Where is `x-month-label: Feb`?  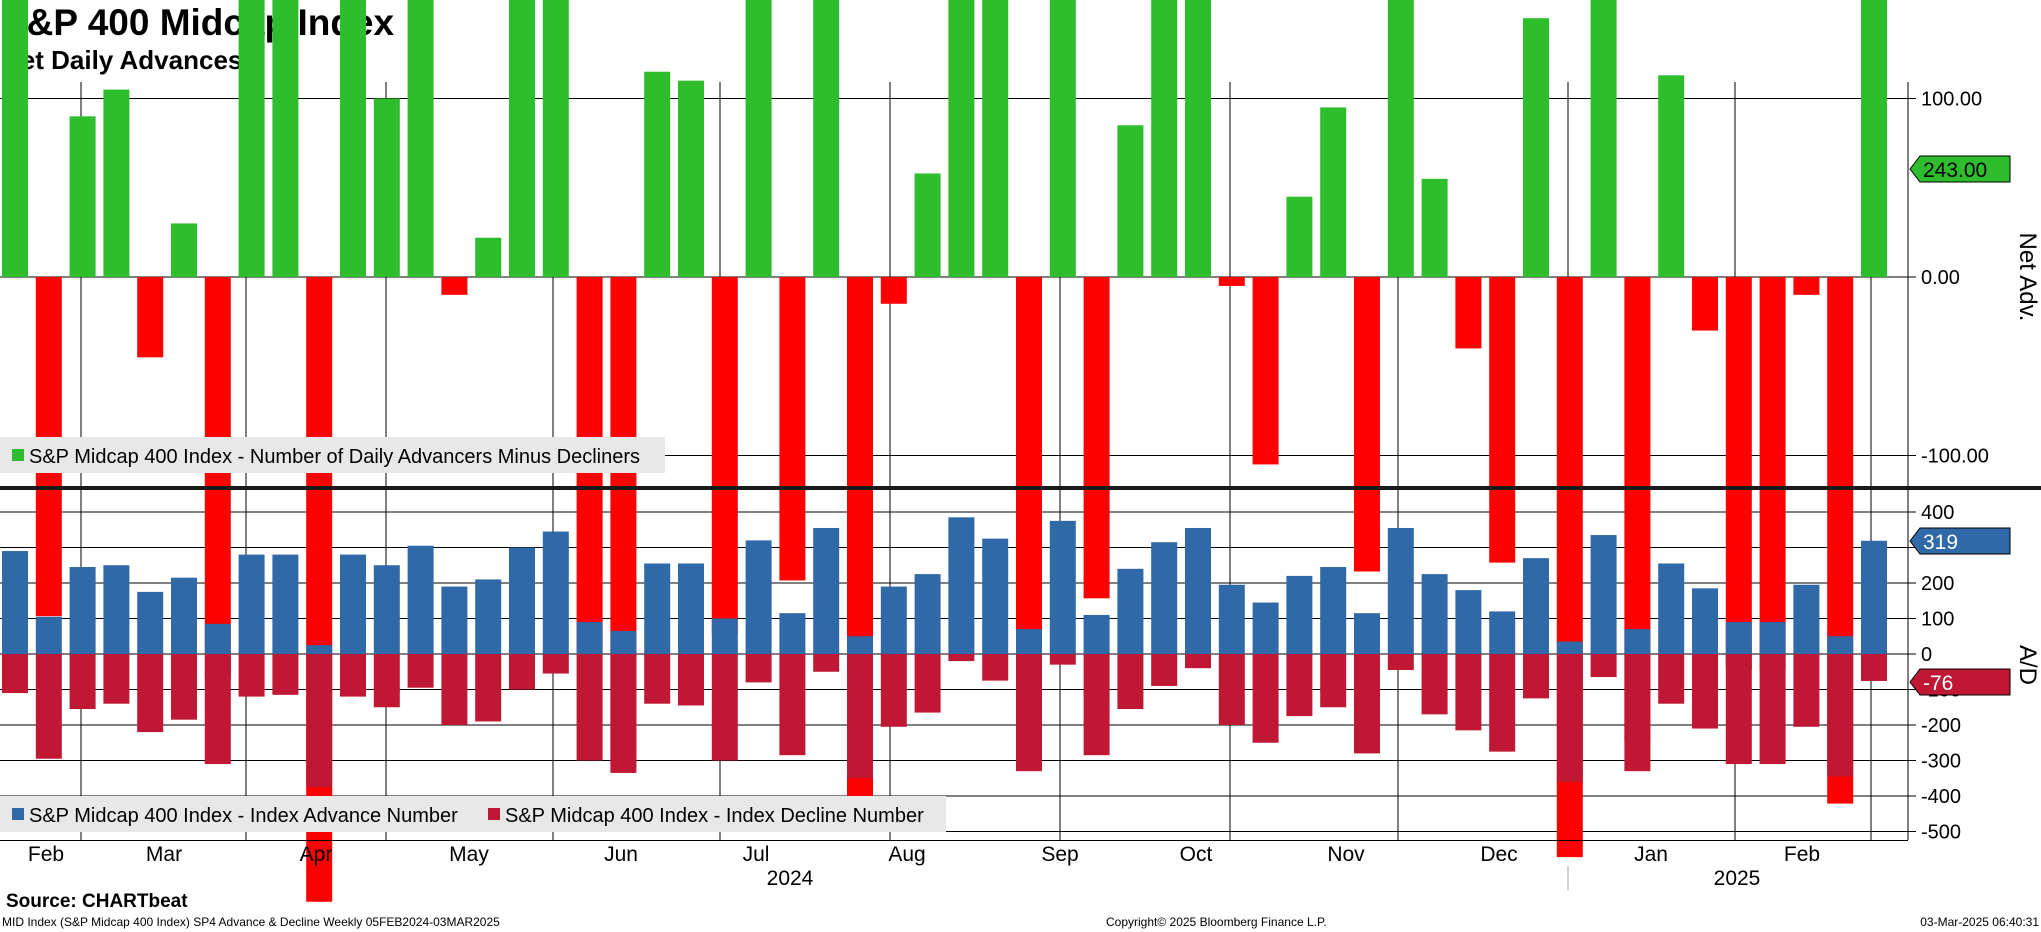
x-month-label: Feb is located at coordinates (46, 854).